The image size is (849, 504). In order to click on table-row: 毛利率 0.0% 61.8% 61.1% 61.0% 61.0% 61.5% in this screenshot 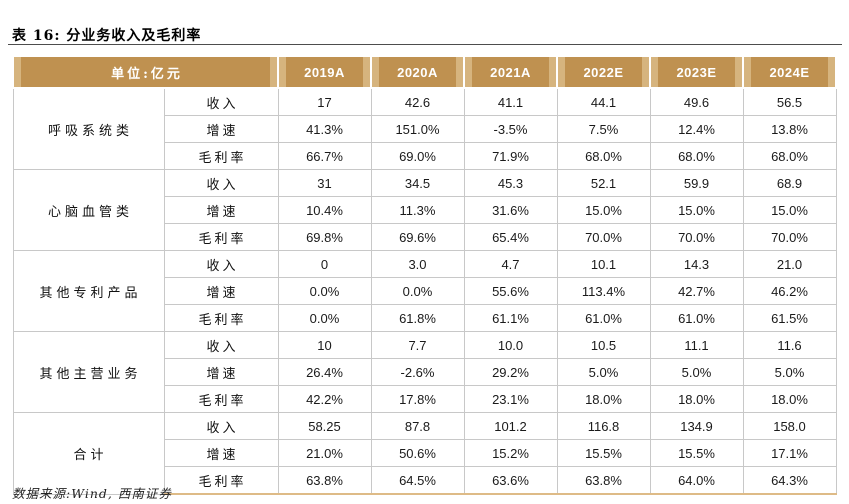, I will do `click(425, 318)`.